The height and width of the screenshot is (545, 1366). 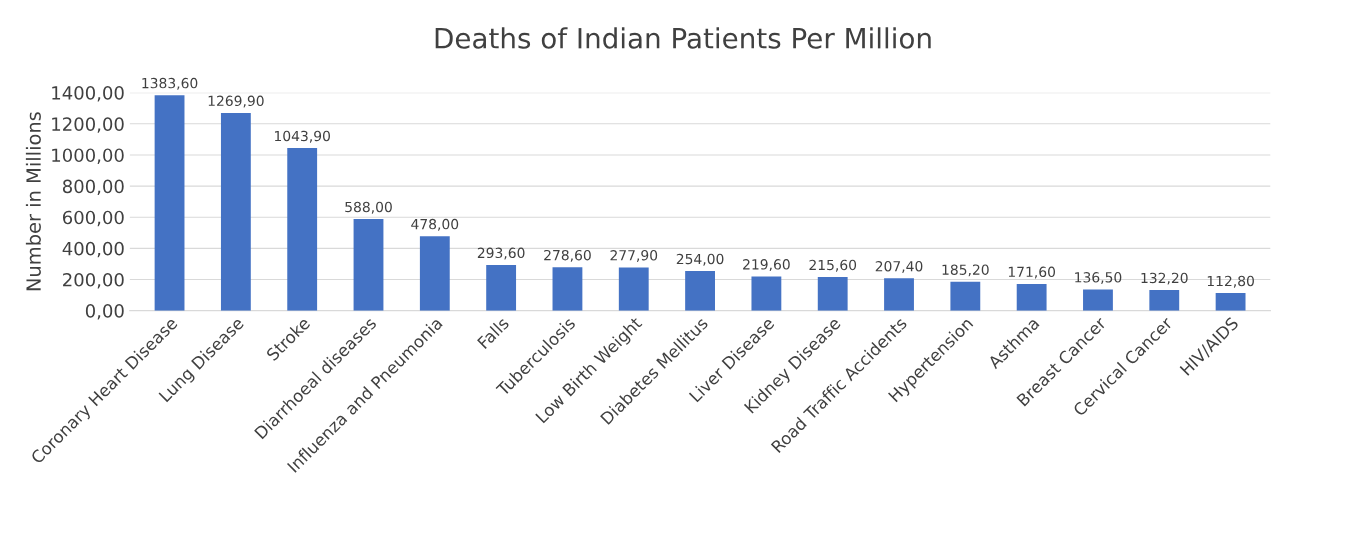 What do you see at coordinates (833, 265) in the screenshot?
I see `data-label: 215,60` at bounding box center [833, 265].